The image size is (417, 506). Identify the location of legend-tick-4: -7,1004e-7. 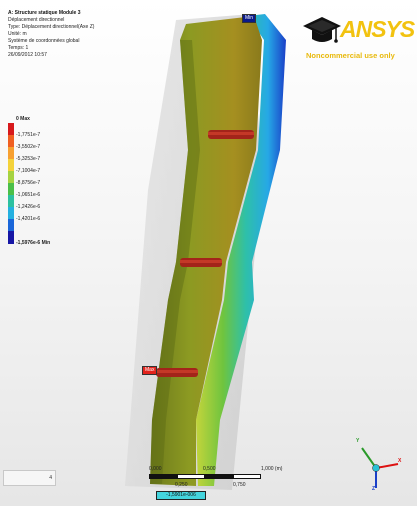
(28, 171).